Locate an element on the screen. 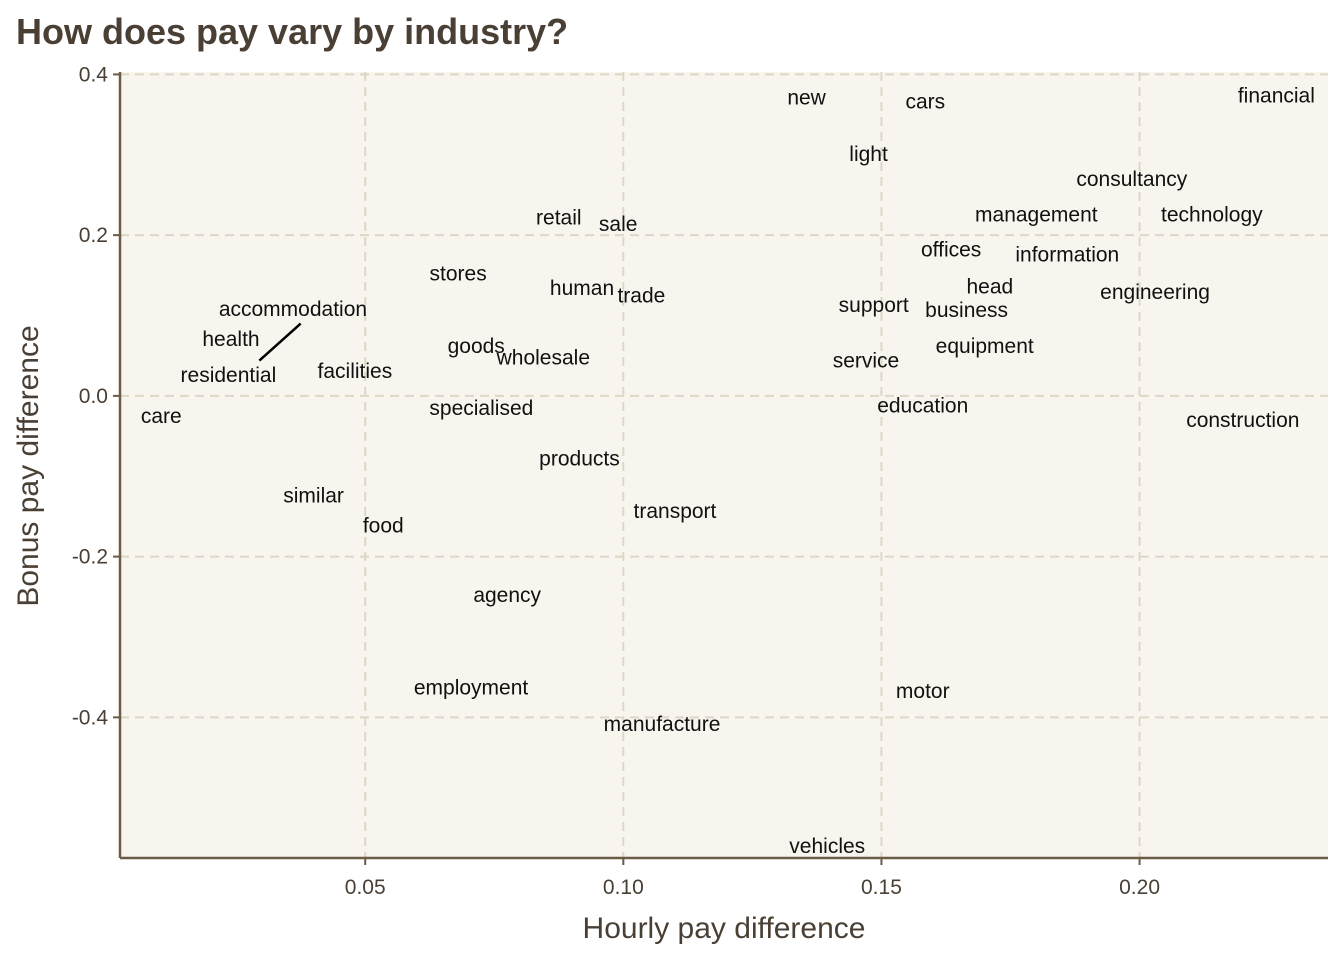 The image size is (1344, 960). y-tick-label: -0.4 is located at coordinates (90, 717).